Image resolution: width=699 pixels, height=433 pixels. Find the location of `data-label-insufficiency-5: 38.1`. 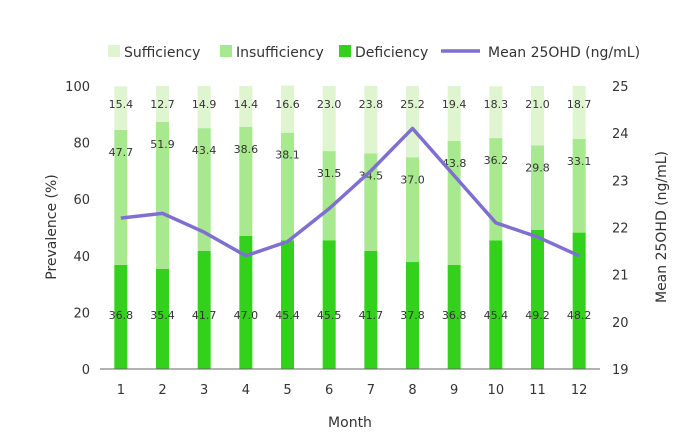

data-label-insufficiency-5: 38.1 is located at coordinates (287, 155).